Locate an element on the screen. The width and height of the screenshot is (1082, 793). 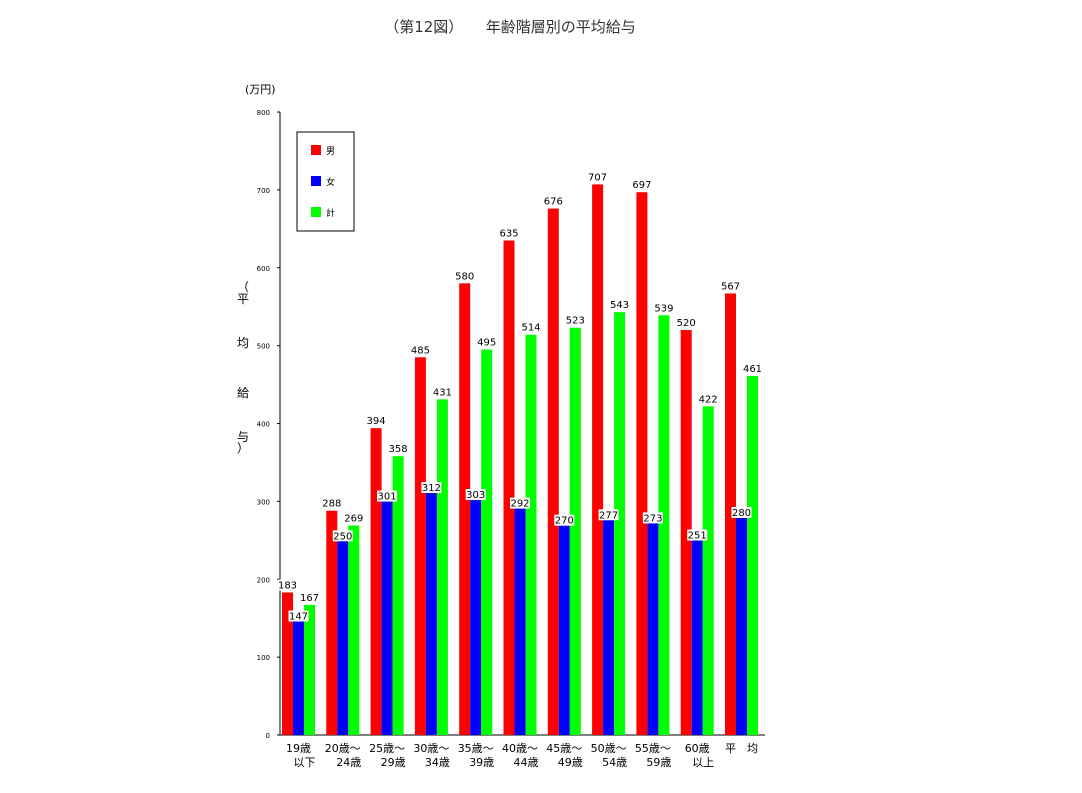
data-label: 250 is located at coordinates (342, 536).